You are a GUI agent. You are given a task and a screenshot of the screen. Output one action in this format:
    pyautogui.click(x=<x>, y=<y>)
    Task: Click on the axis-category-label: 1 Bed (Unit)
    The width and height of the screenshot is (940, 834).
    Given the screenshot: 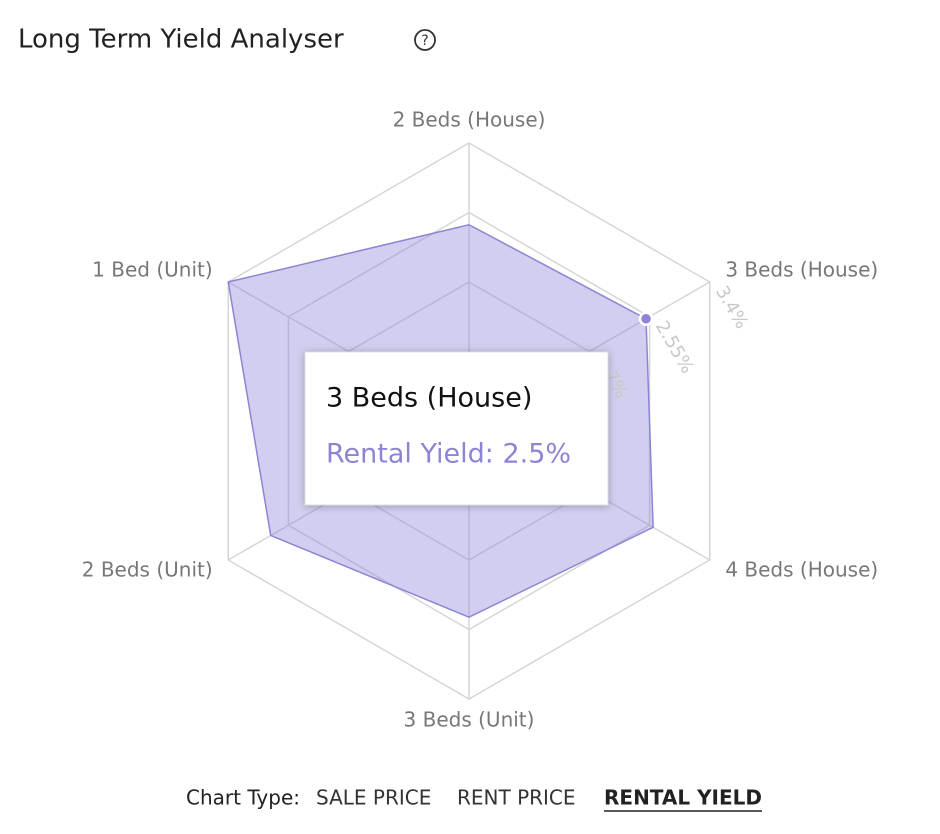 What is the action you would take?
    pyautogui.click(x=152, y=270)
    